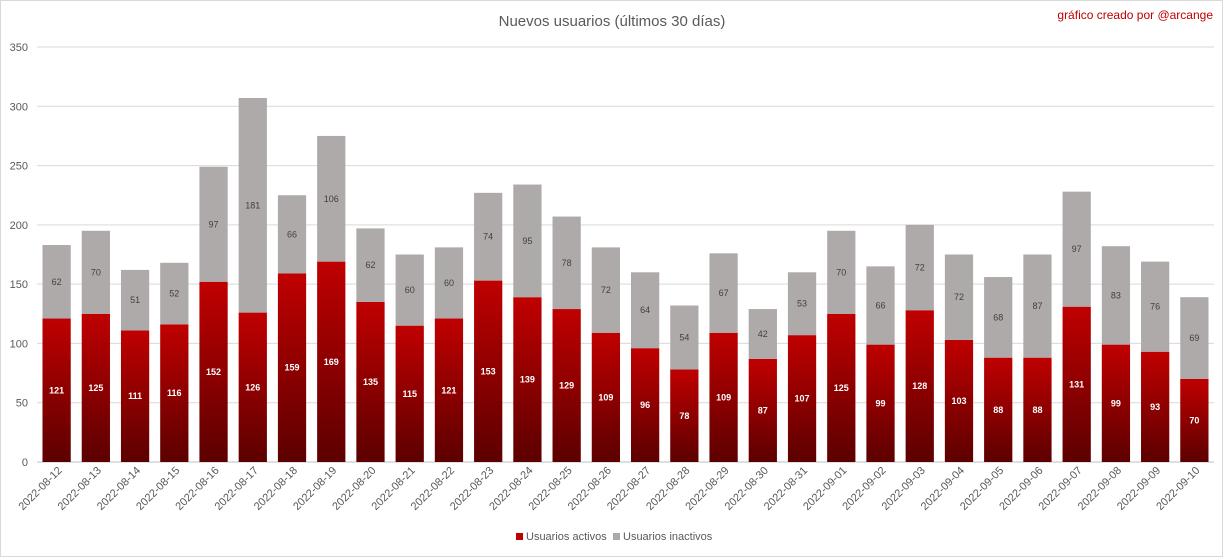 The image size is (1223, 558). I want to click on data-label-active: 139, so click(527, 380).